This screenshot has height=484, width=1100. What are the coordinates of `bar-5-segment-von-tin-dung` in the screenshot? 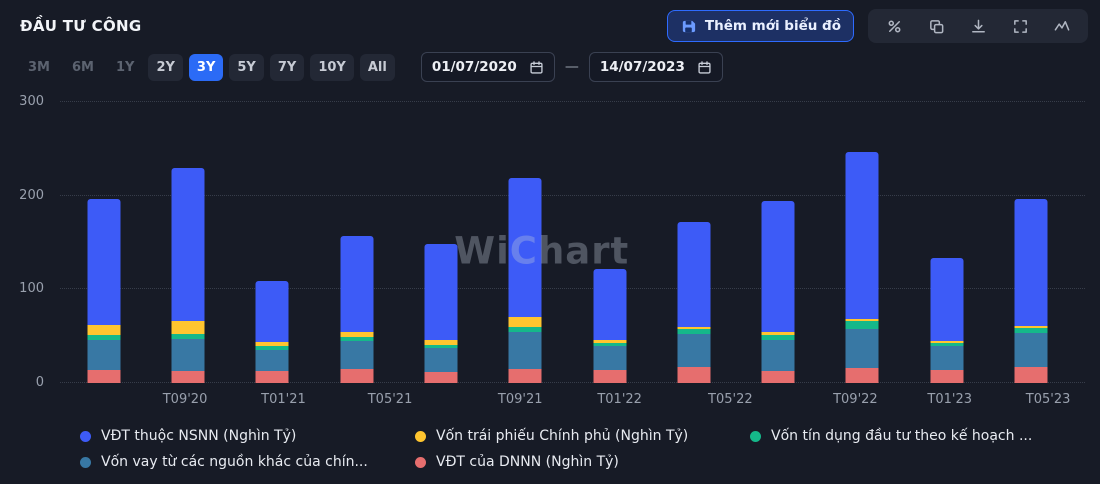 It's located at (441, 346).